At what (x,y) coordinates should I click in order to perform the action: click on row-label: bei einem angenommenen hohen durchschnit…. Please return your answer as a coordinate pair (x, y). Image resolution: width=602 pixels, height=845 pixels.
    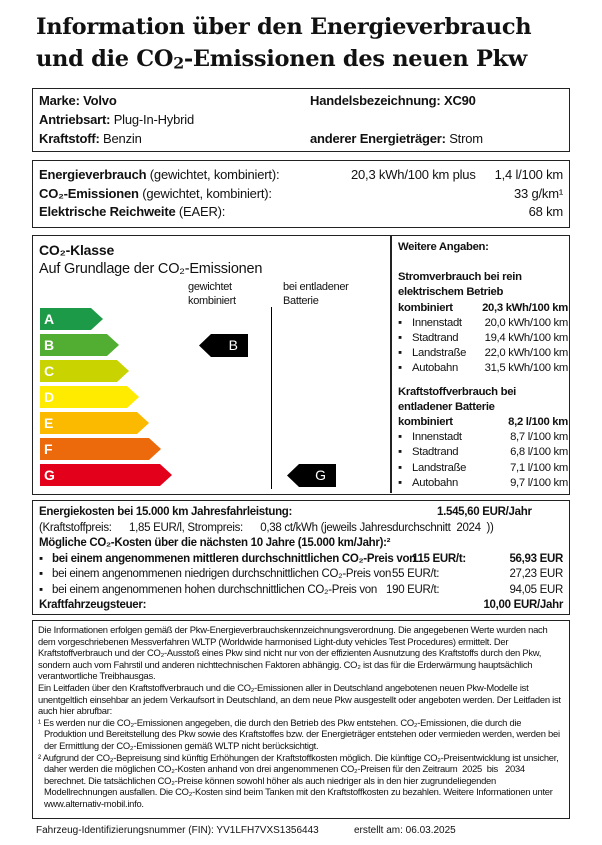
    Looking at the image, I should click on (214, 589).